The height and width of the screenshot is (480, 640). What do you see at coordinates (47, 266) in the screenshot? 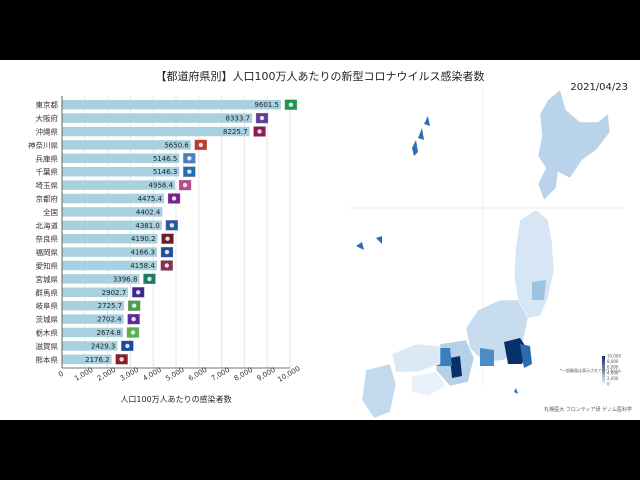
I see `category-label: 愛知県` at bounding box center [47, 266].